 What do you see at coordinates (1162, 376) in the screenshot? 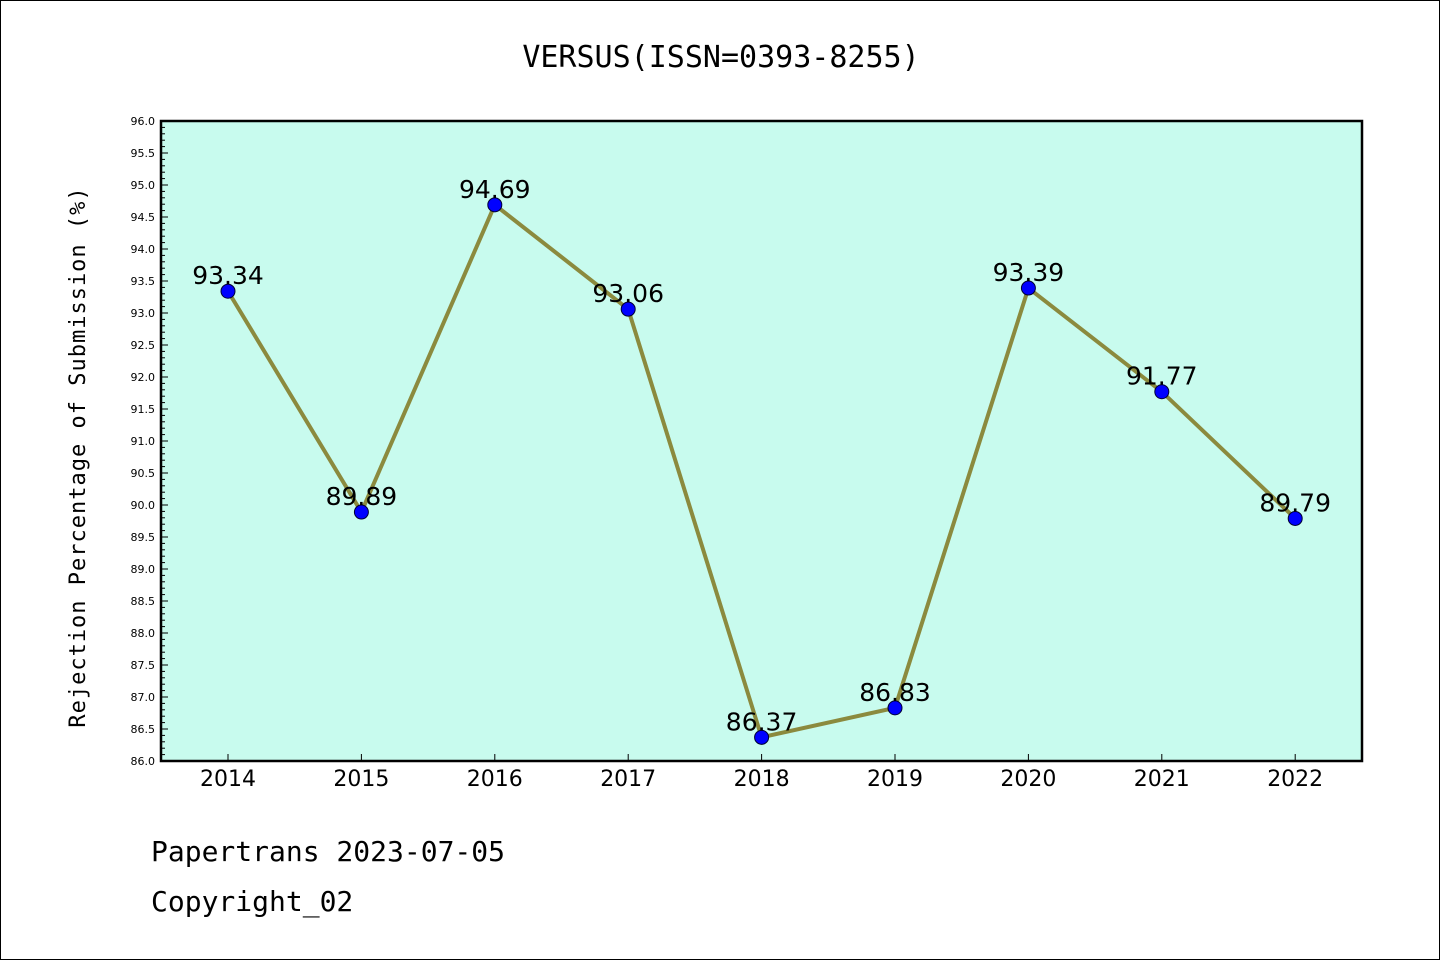
I see `data-label: 91.77` at bounding box center [1162, 376].